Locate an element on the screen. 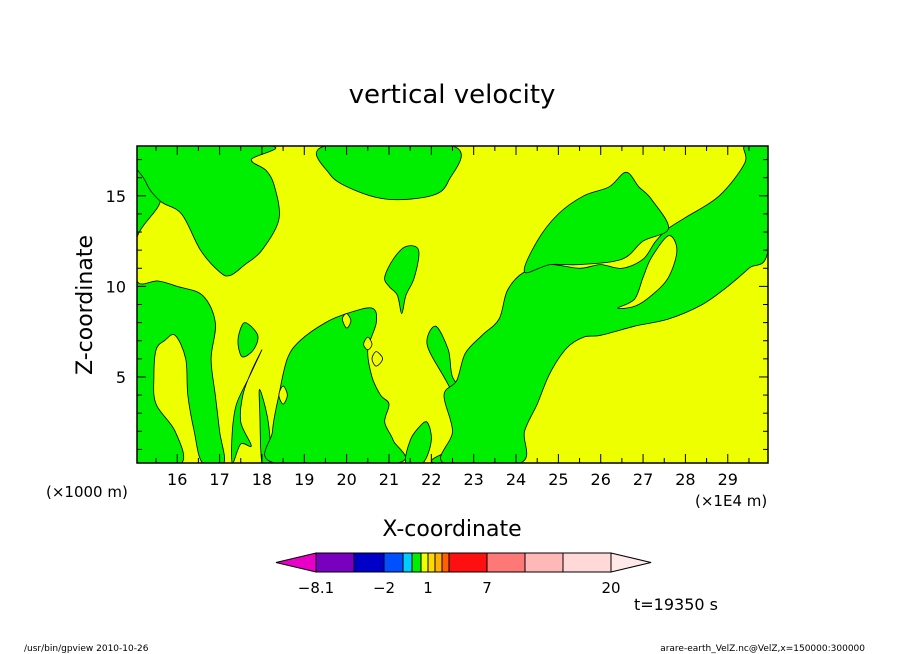  chart-title: vertical velocity is located at coordinates (452, 95).